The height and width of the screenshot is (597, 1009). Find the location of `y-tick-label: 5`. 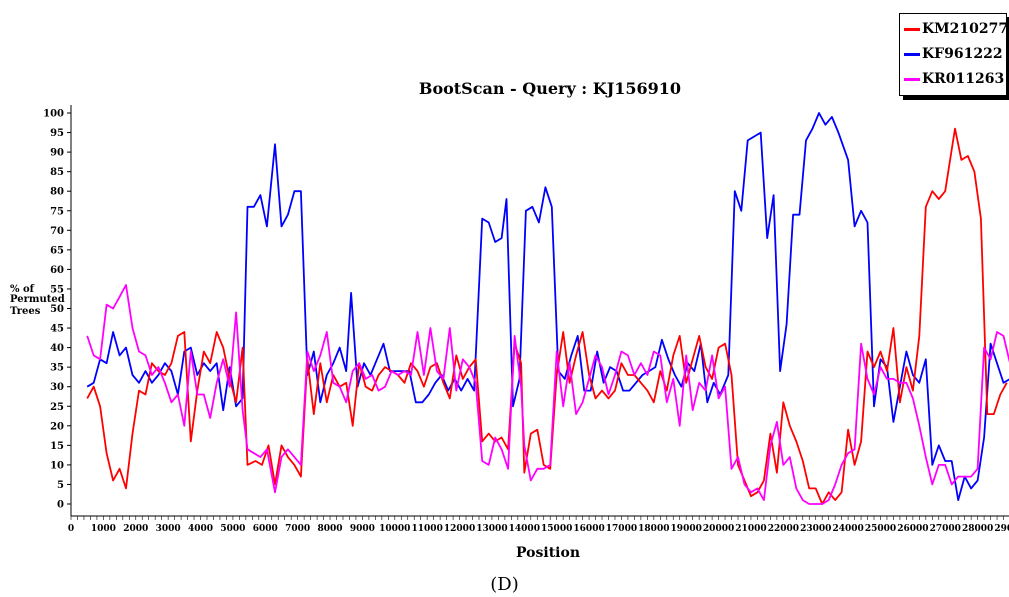

y-tick-label: 5 is located at coordinates (60, 485).